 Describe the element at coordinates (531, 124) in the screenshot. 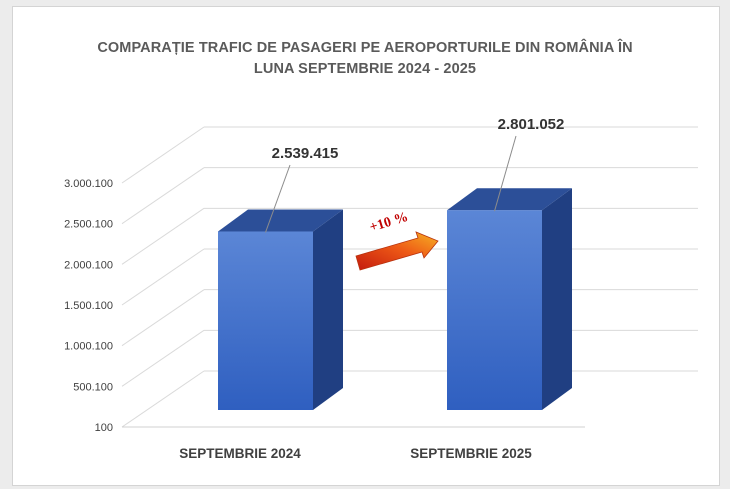

I see `data-label: 2.801.052` at that location.